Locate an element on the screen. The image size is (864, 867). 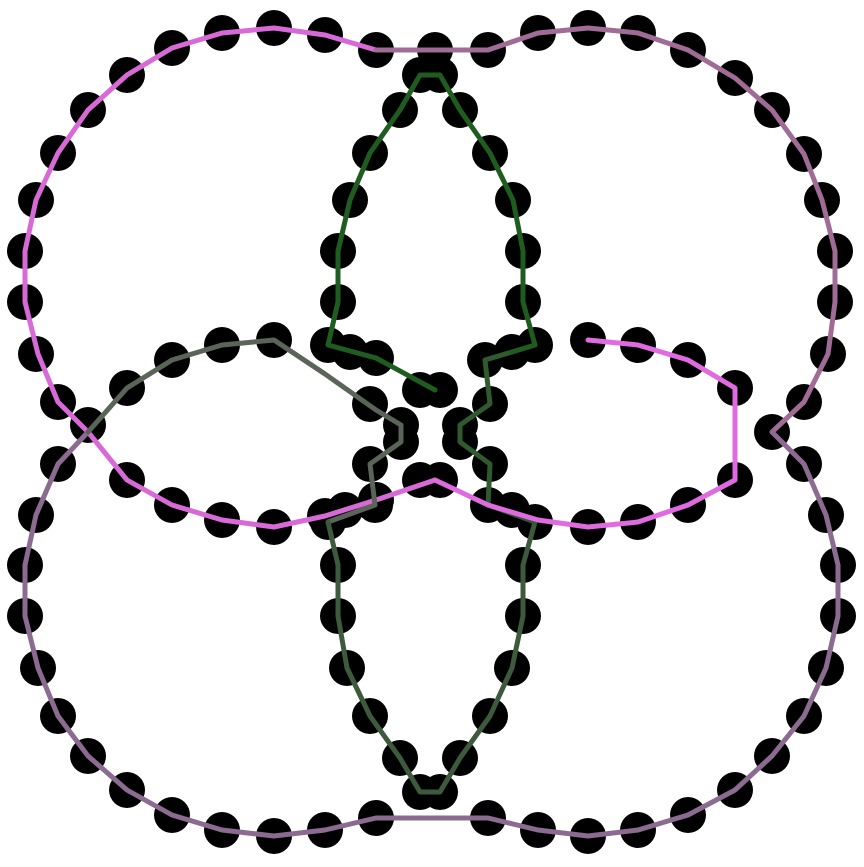
path-bottom-petal is located at coordinates (431, 657).